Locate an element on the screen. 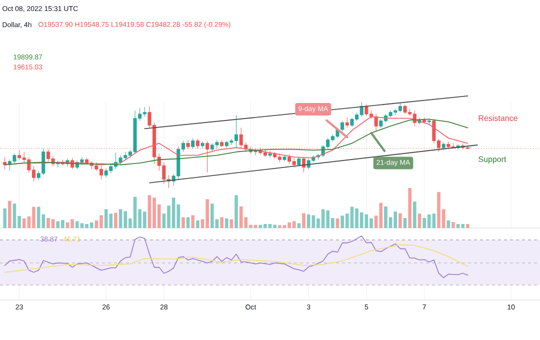 Image resolution: width=540 pixels, height=340 pixels. annotation: Resistance is located at coordinates (498, 118).